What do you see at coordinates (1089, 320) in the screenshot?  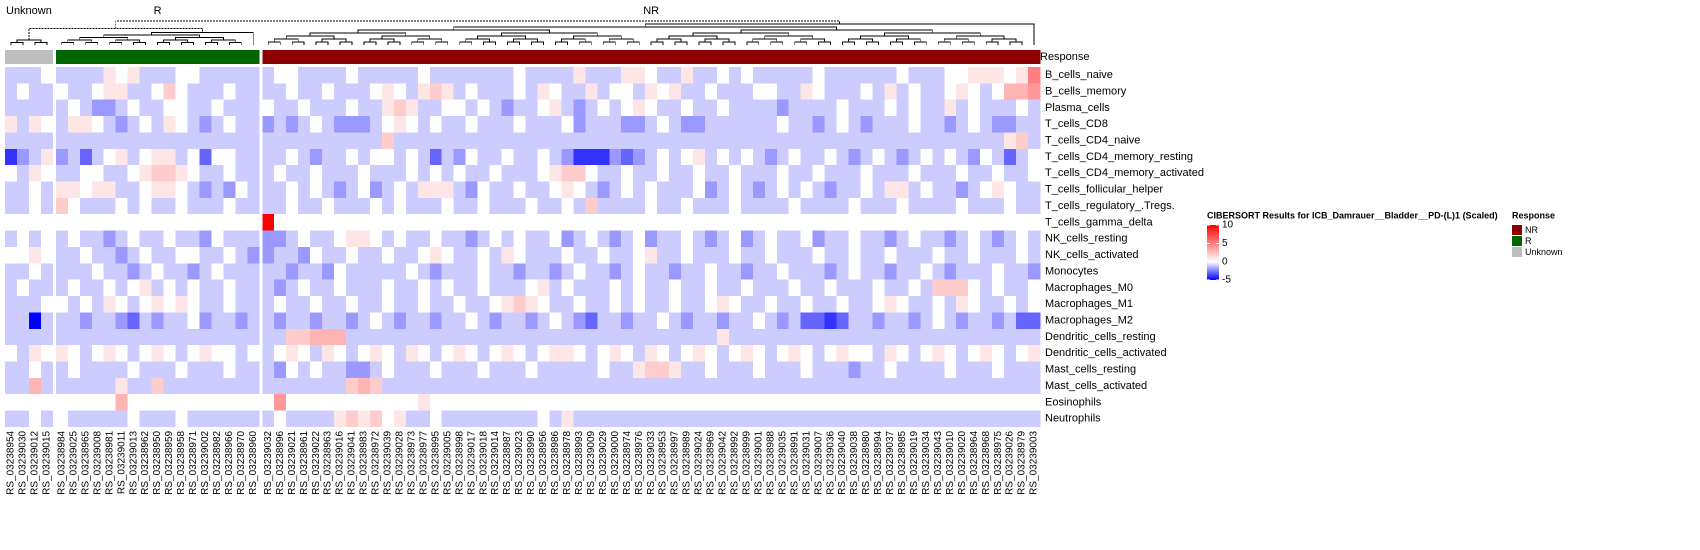 I see `row-label: Macrophages_M2` at bounding box center [1089, 320].